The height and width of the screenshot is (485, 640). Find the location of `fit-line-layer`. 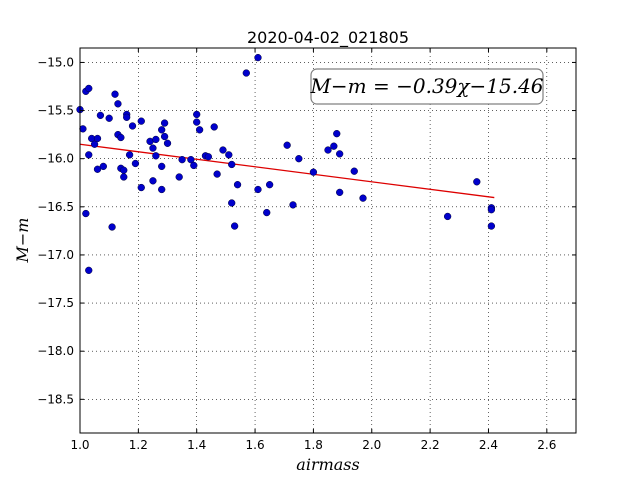

fit-line-layer is located at coordinates (287, 171).